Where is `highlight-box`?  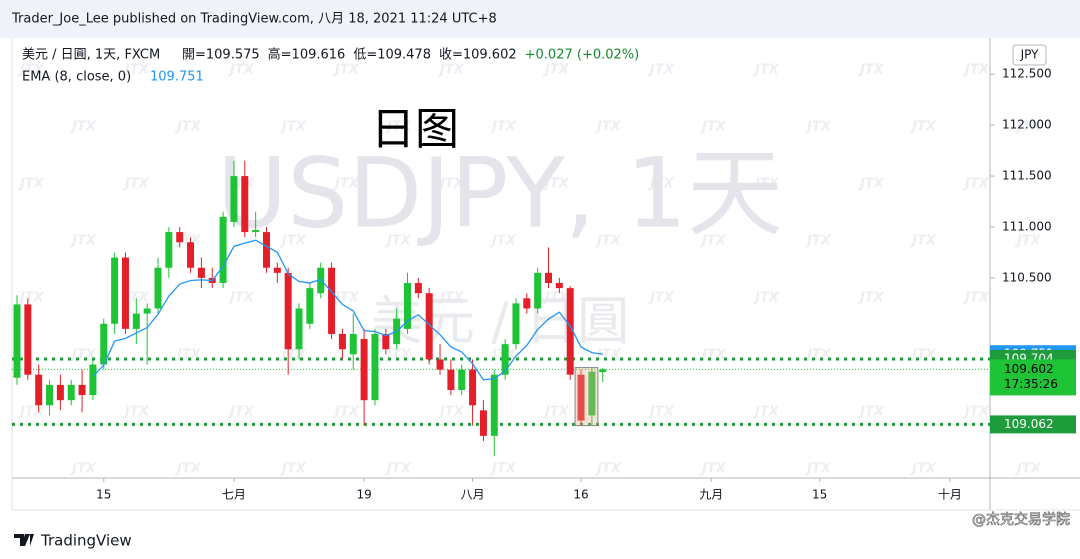
highlight-box is located at coordinates (586, 397).